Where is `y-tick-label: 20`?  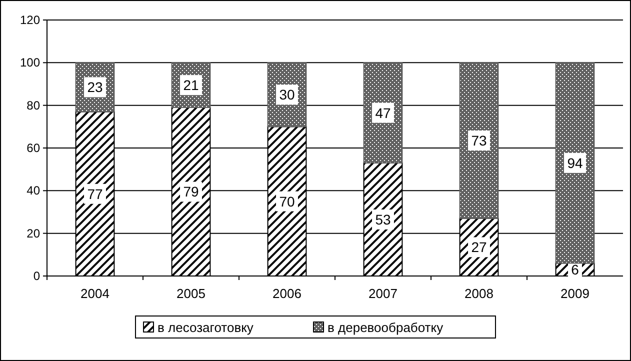
y-tick-label: 20 is located at coordinates (33, 233).